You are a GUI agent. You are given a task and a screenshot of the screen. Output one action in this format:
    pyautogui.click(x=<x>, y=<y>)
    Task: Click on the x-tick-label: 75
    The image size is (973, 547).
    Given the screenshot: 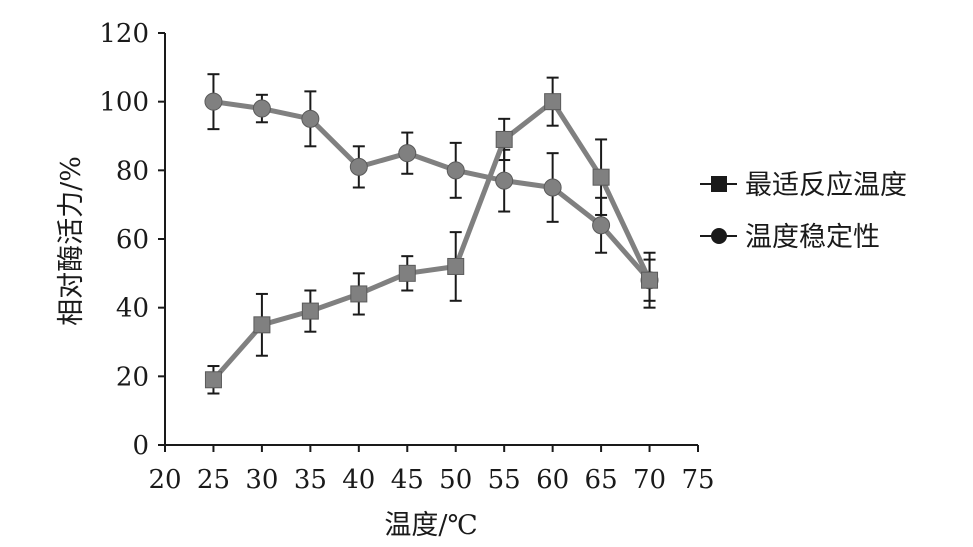 What is the action you would take?
    pyautogui.click(x=697, y=480)
    